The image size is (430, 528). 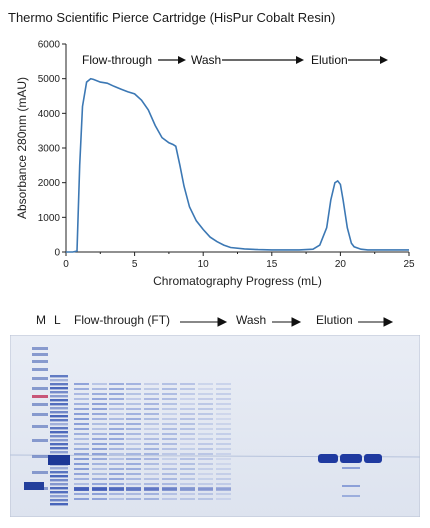 What do you see at coordinates (251, 320) in the screenshot?
I see `lane-label-wash: Wash` at bounding box center [251, 320].